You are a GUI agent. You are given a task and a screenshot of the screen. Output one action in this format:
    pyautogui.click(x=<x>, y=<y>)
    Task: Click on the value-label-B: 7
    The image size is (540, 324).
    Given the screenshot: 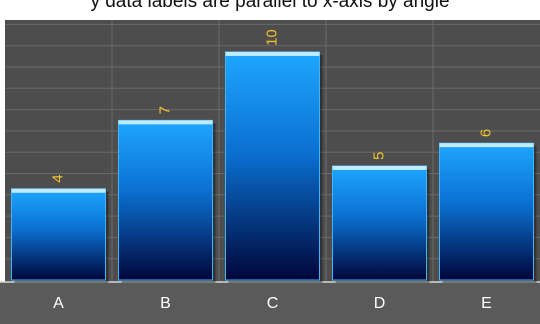 What is the action you would take?
    pyautogui.click(x=164, y=110)
    